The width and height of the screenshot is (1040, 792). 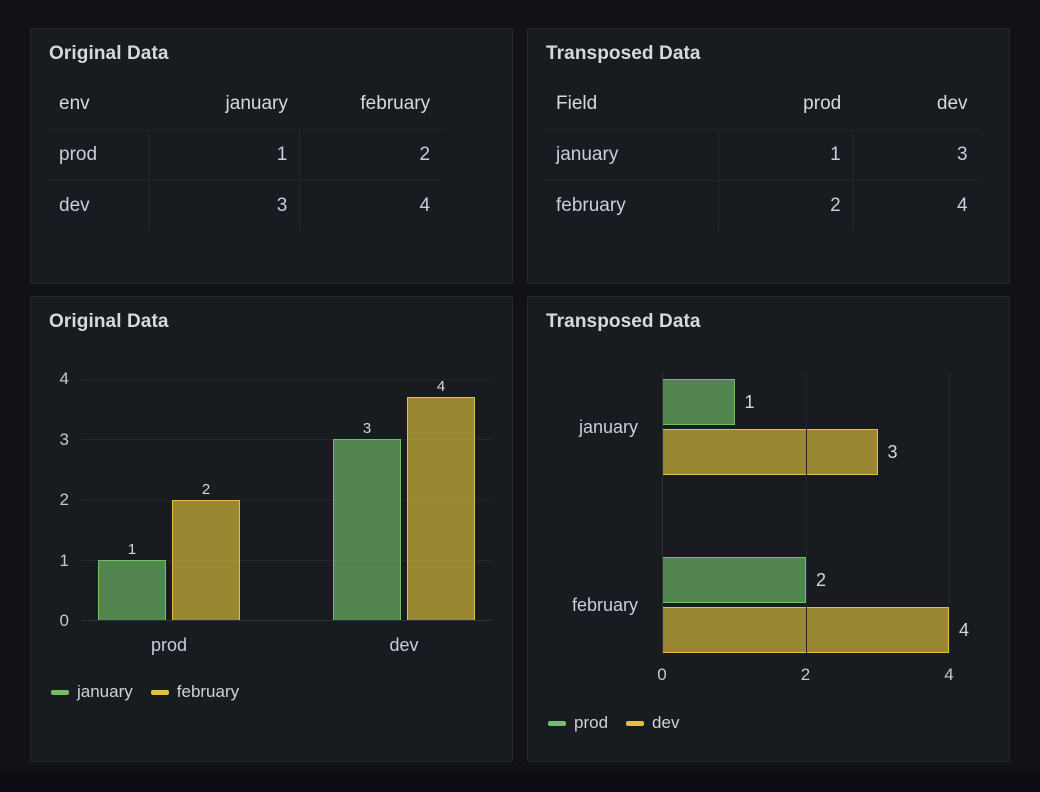 What do you see at coordinates (286, 645) in the screenshot?
I see `x-axis: prod dev` at bounding box center [286, 645].